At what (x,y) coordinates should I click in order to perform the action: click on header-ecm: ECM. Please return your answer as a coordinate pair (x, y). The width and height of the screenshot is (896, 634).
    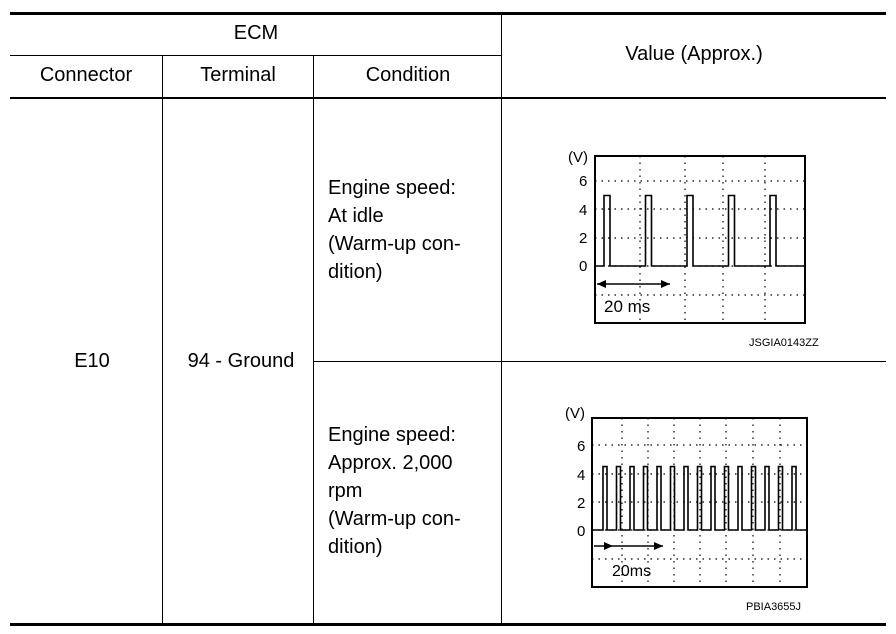
    Looking at the image, I should click on (256, 33).